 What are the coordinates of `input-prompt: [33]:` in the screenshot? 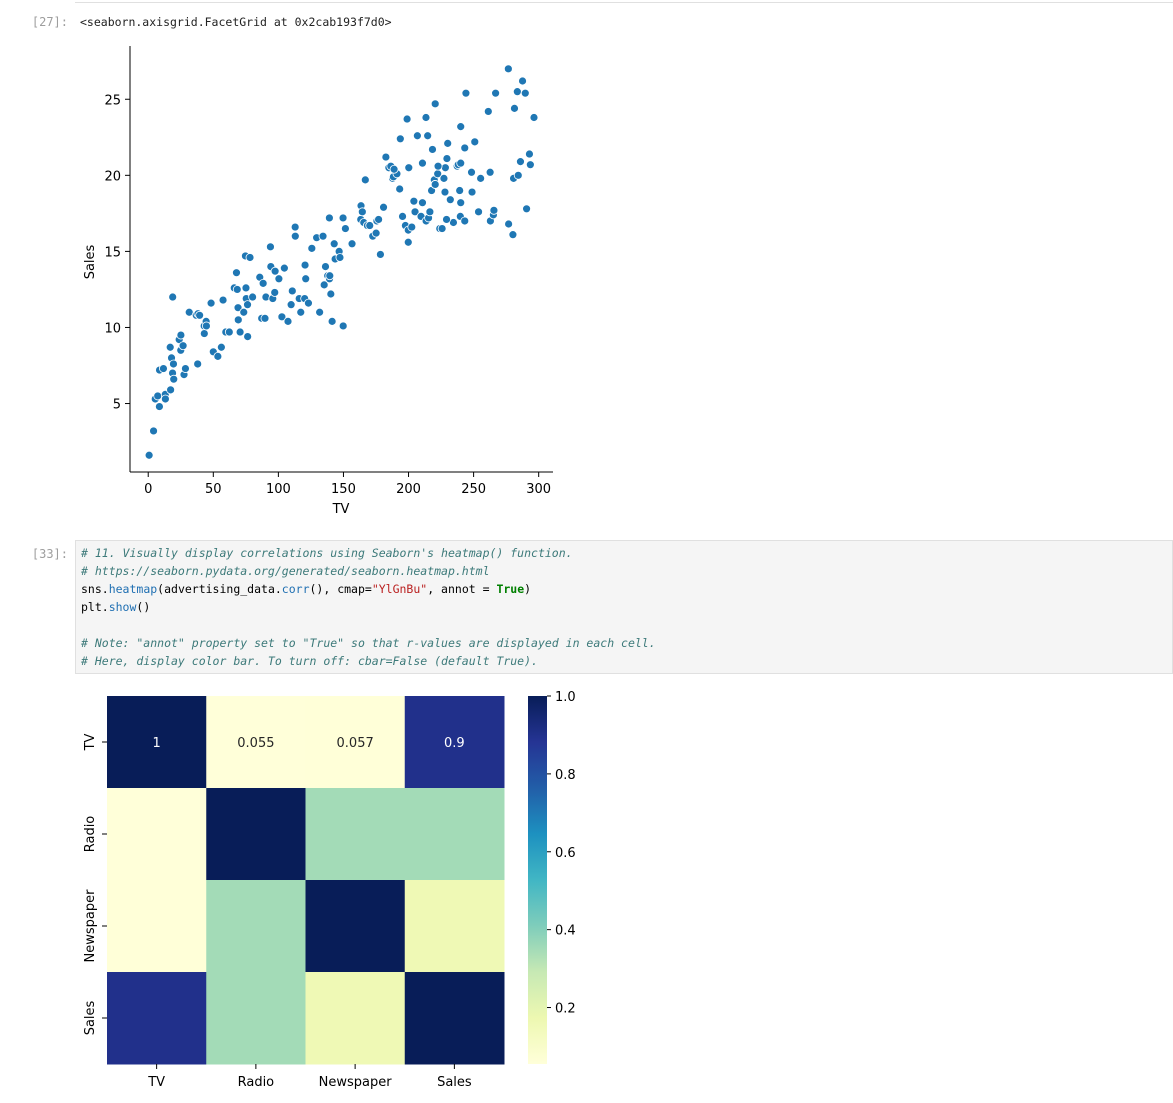 It's located at (49, 554).